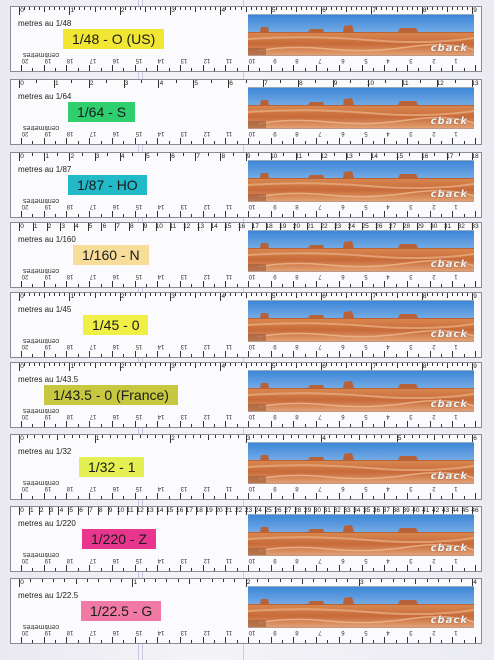 This screenshot has width=494, height=660. What do you see at coordinates (131, 226) in the screenshot?
I see `scale-tick-label: 8` at bounding box center [131, 226].